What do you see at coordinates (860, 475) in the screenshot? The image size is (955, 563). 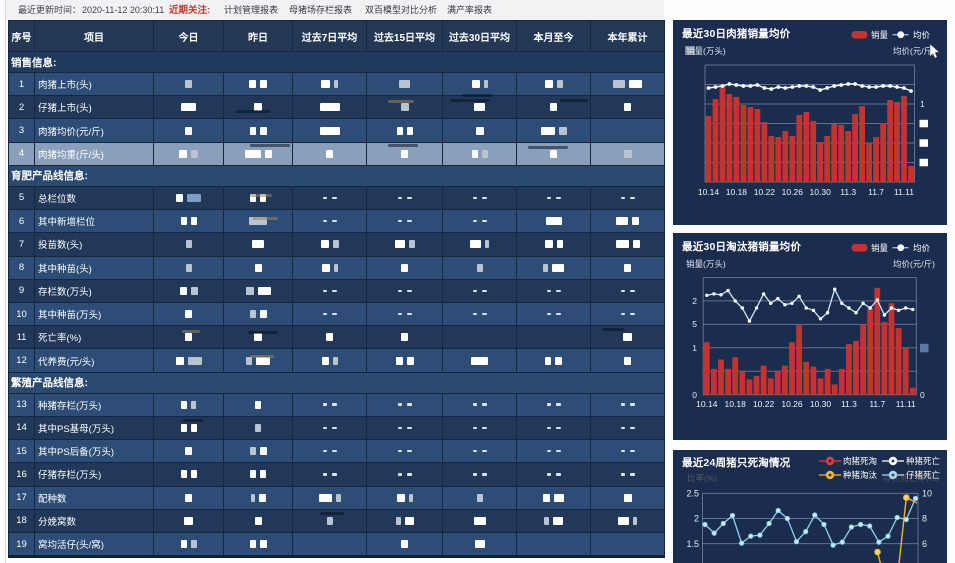 I see `svg-text: 种猪淘汰` at bounding box center [860, 475].